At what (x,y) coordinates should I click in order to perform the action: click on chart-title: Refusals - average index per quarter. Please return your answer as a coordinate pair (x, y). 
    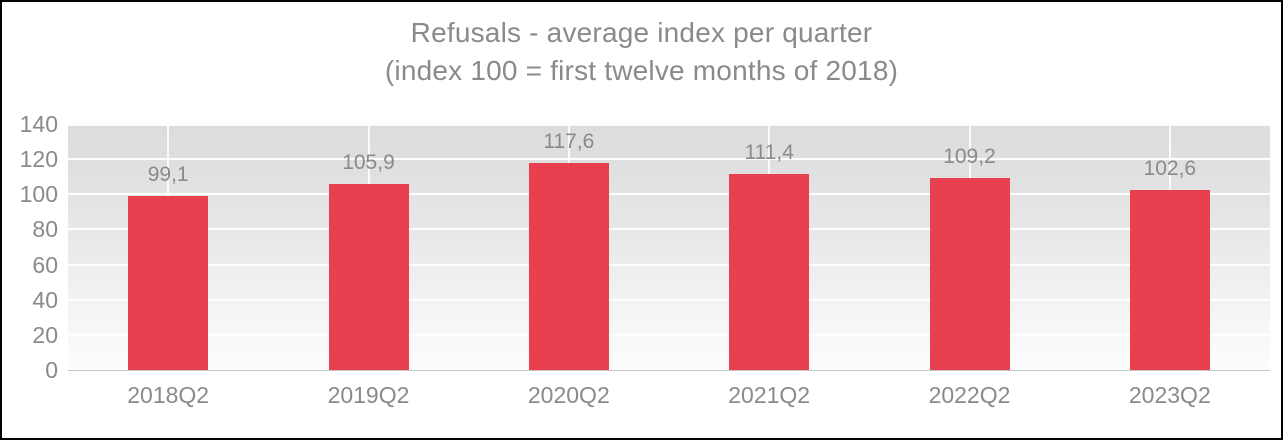
    Looking at the image, I should click on (641, 32).